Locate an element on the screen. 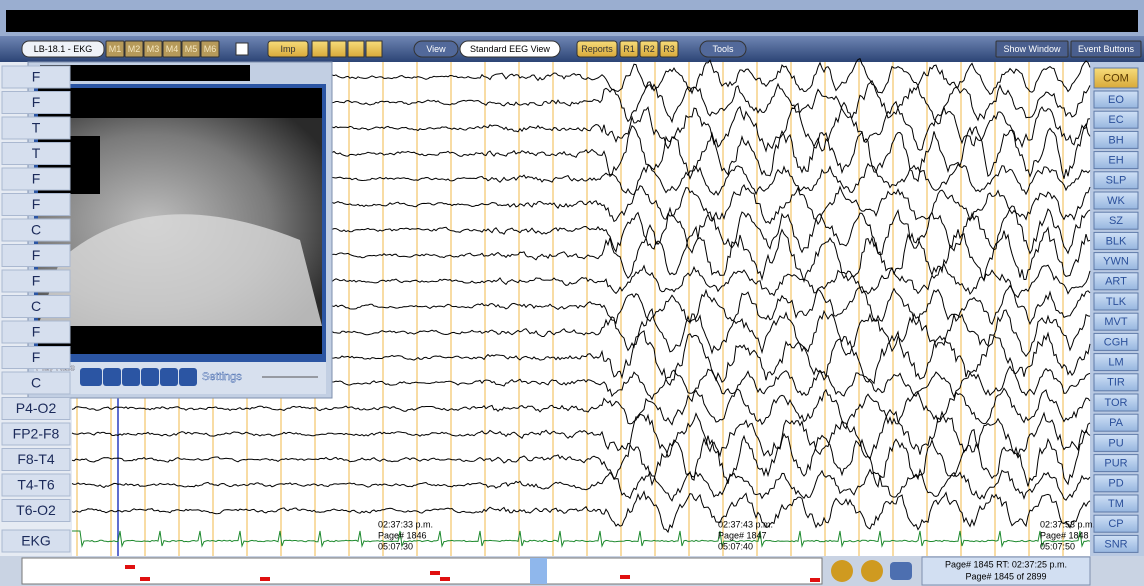 The height and width of the screenshot is (586, 1144). event-button-label: PUR is located at coordinates (1115, 464).